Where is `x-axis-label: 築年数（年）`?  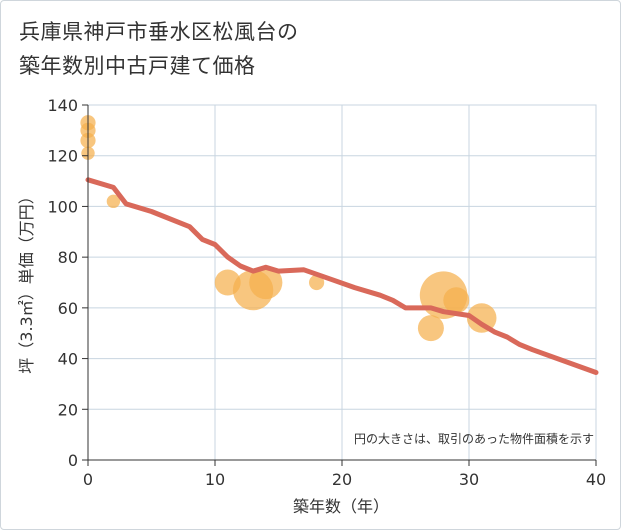 x-axis-label: 築年数（年） is located at coordinates (341, 506).